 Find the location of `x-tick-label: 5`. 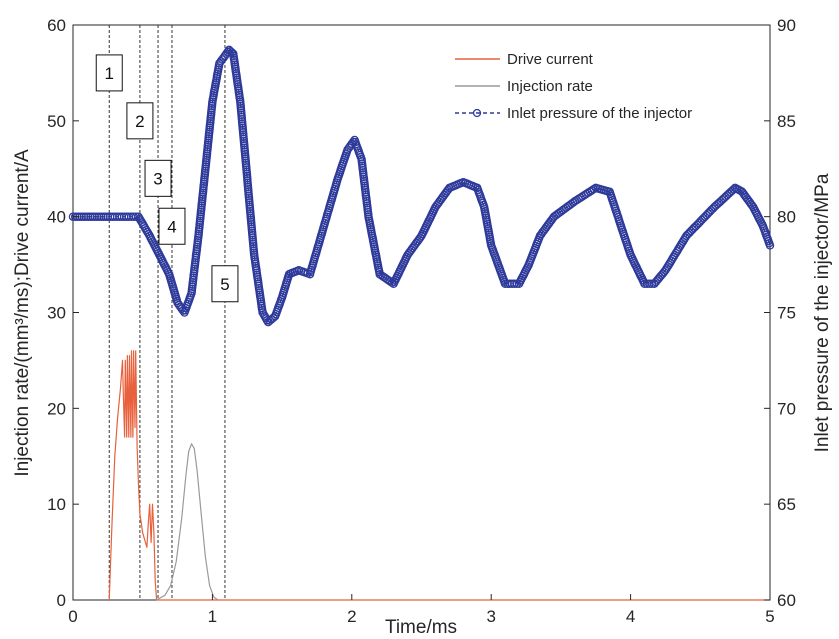

x-tick-label: 5 is located at coordinates (769, 616).